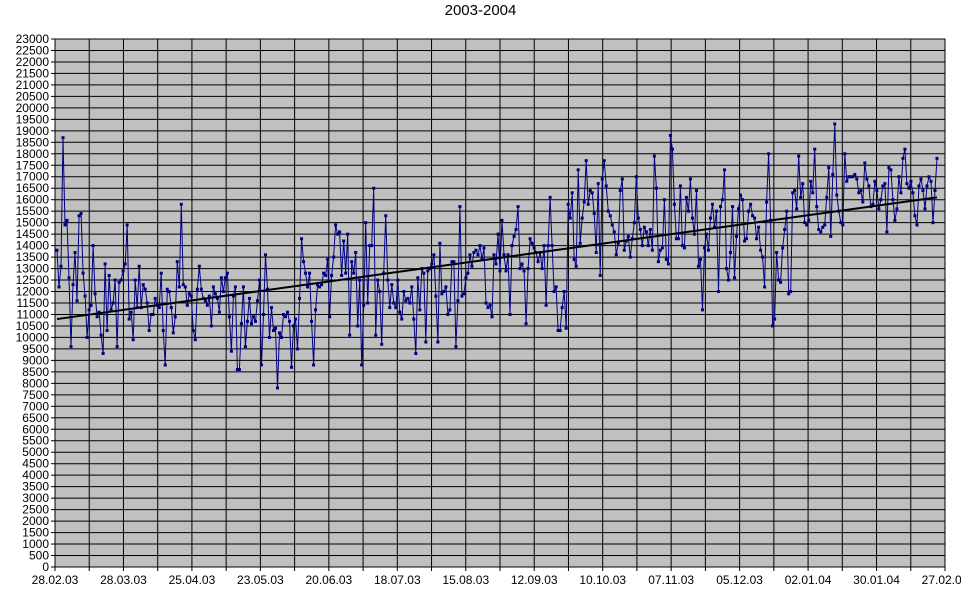  What do you see at coordinates (33, 39) in the screenshot?
I see `y-tick-label: 23000` at bounding box center [33, 39].